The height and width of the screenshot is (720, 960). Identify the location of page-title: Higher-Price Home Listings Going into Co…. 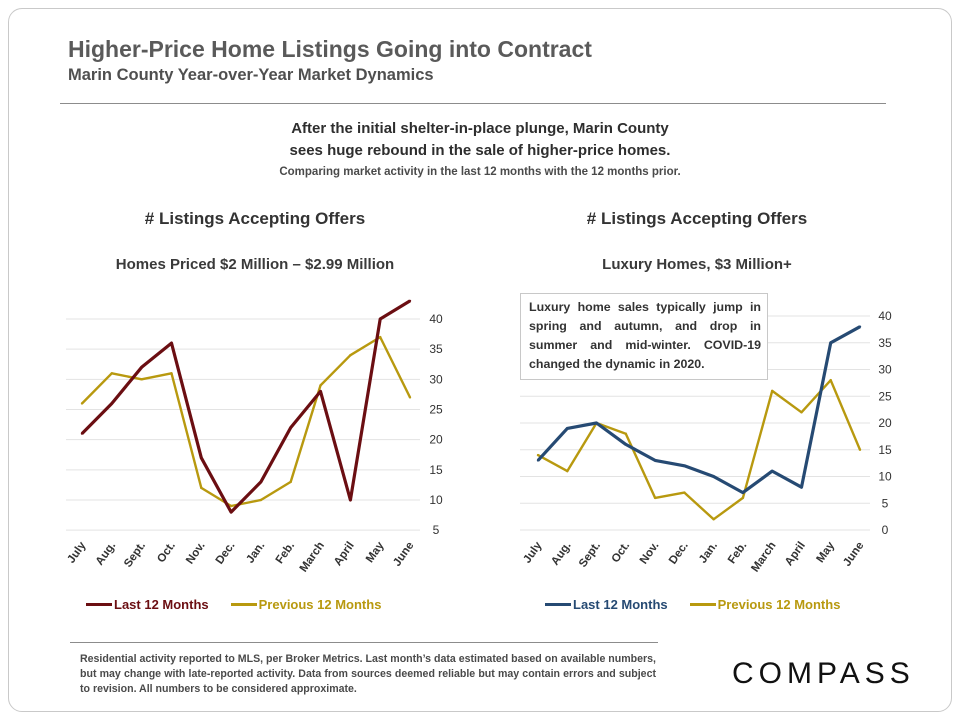
(330, 49).